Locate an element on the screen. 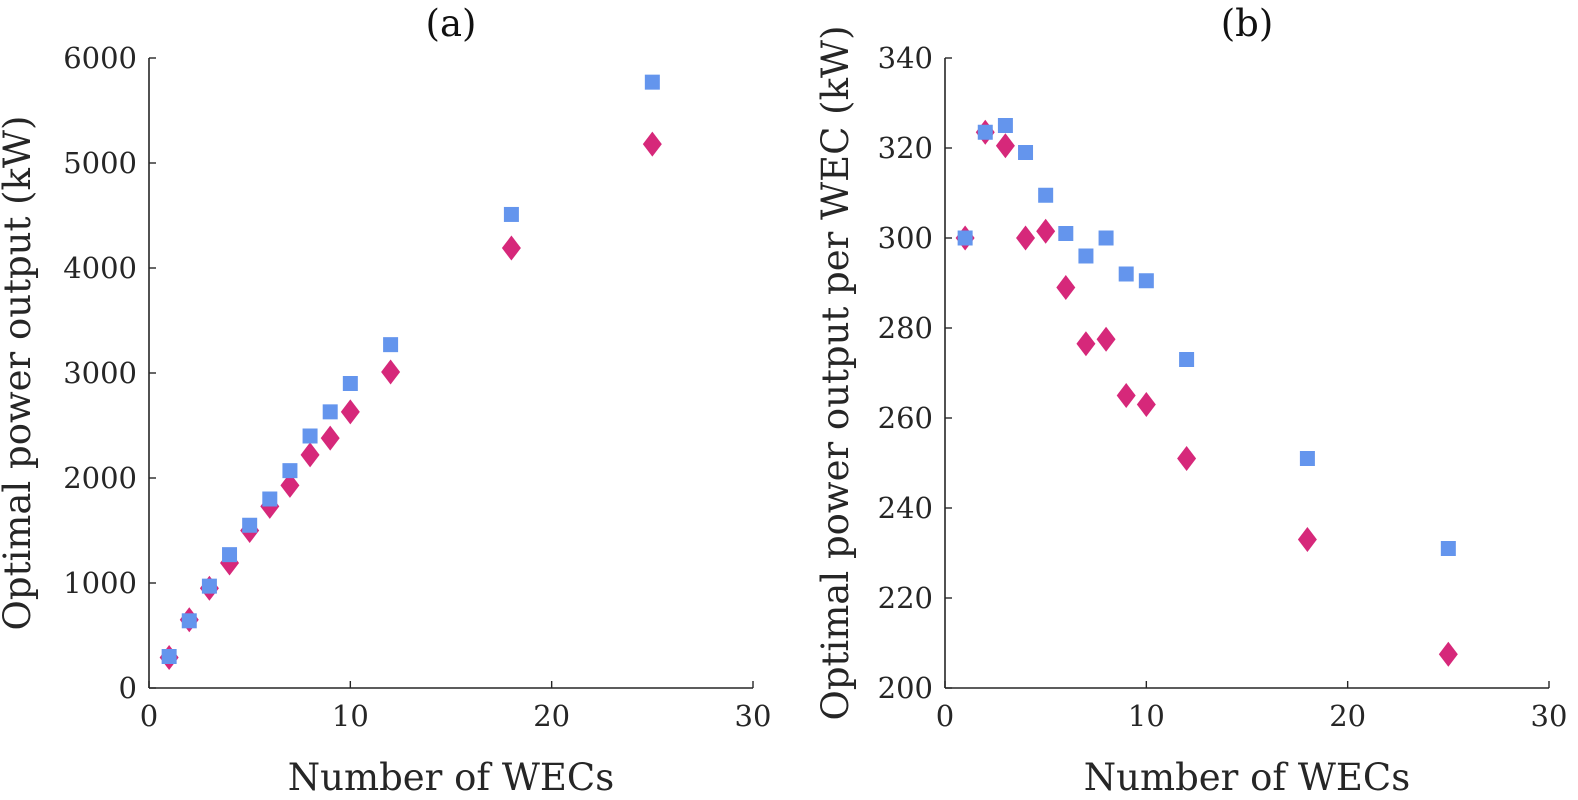 This screenshot has height=800, width=1578. y-tick-label: 320 is located at coordinates (905, 148).